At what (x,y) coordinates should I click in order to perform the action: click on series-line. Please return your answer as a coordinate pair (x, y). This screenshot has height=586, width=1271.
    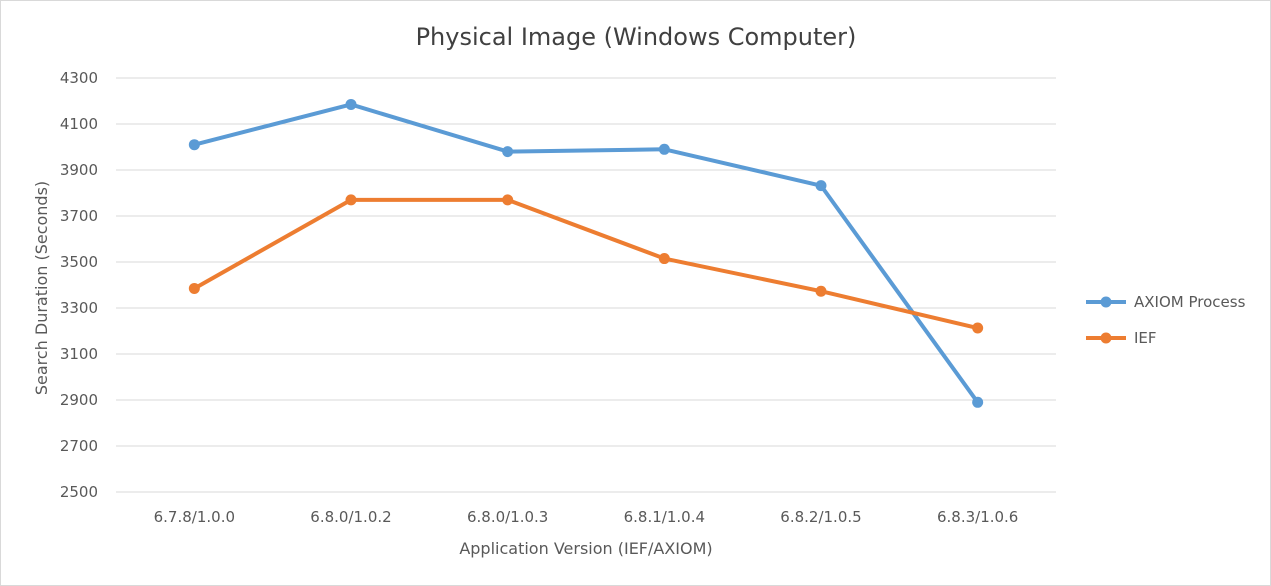
    Looking at the image, I should click on (586, 264).